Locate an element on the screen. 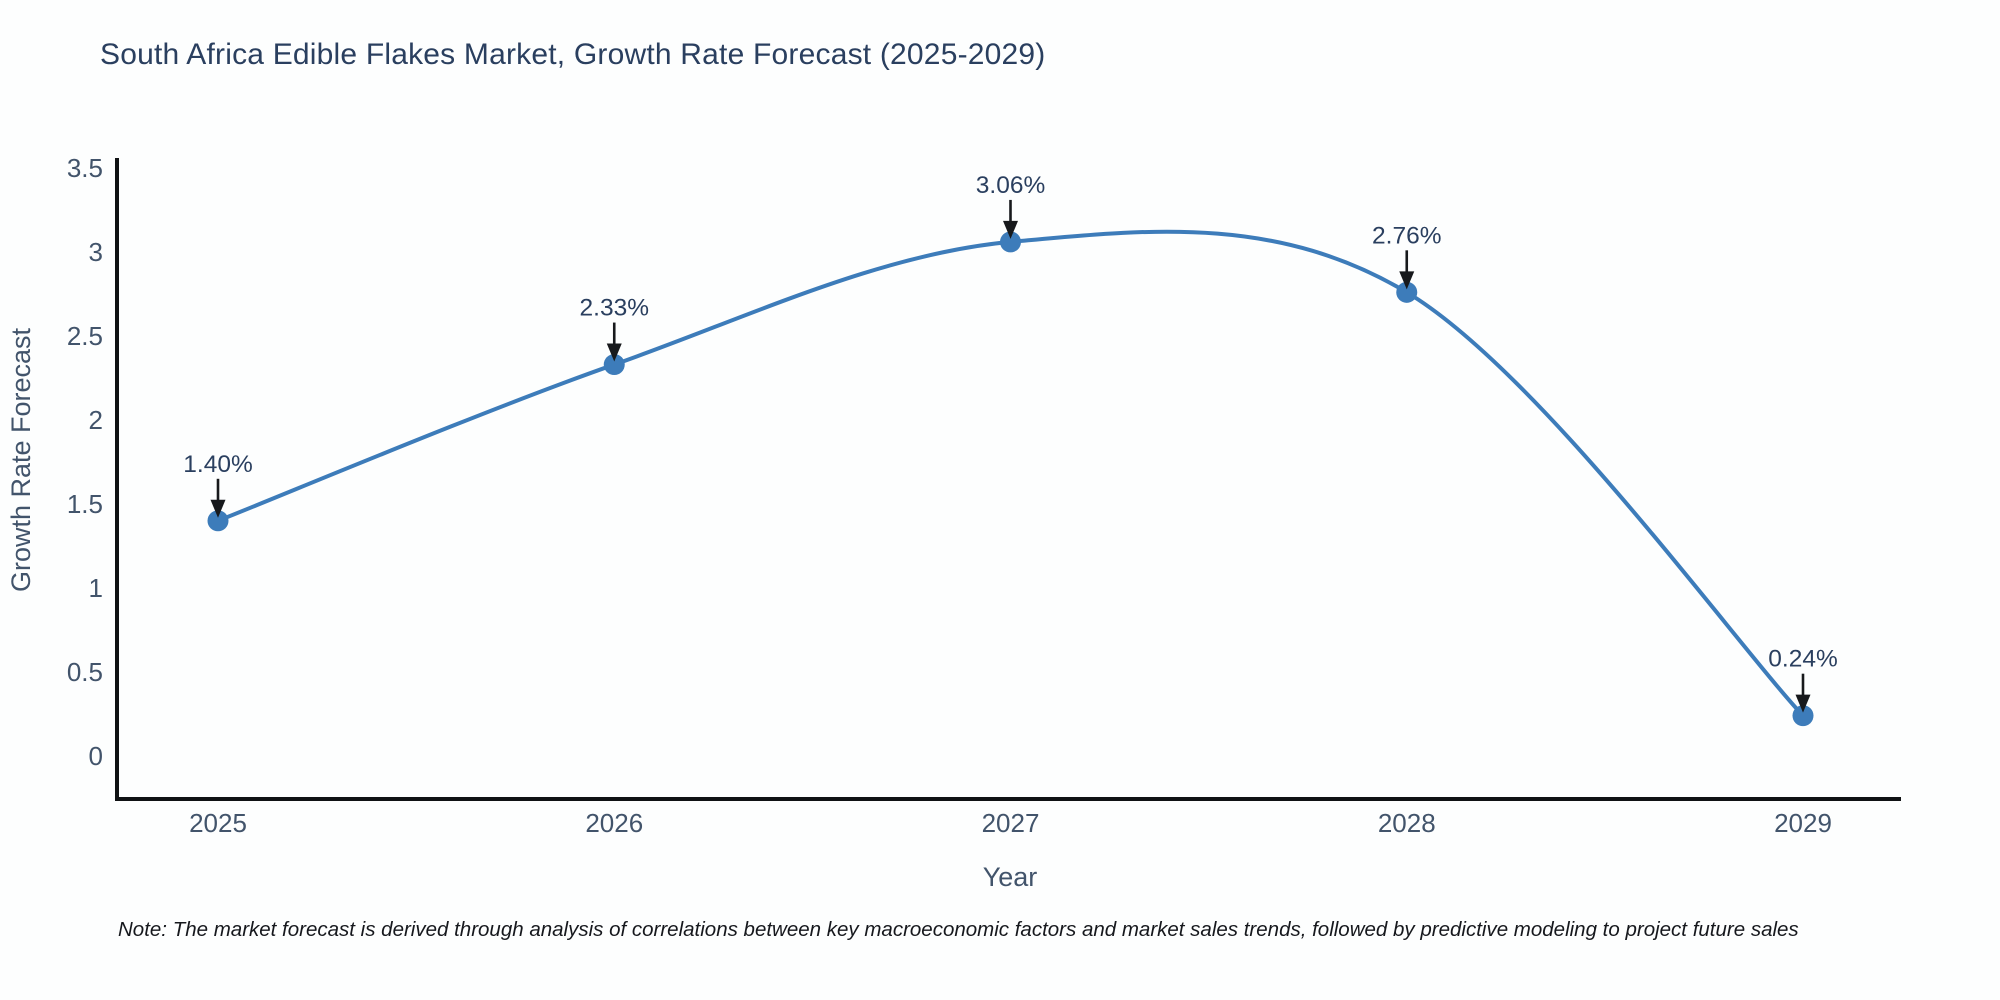 The width and height of the screenshot is (2000, 1000). data-point-label: 3.06% is located at coordinates (1010, 185).